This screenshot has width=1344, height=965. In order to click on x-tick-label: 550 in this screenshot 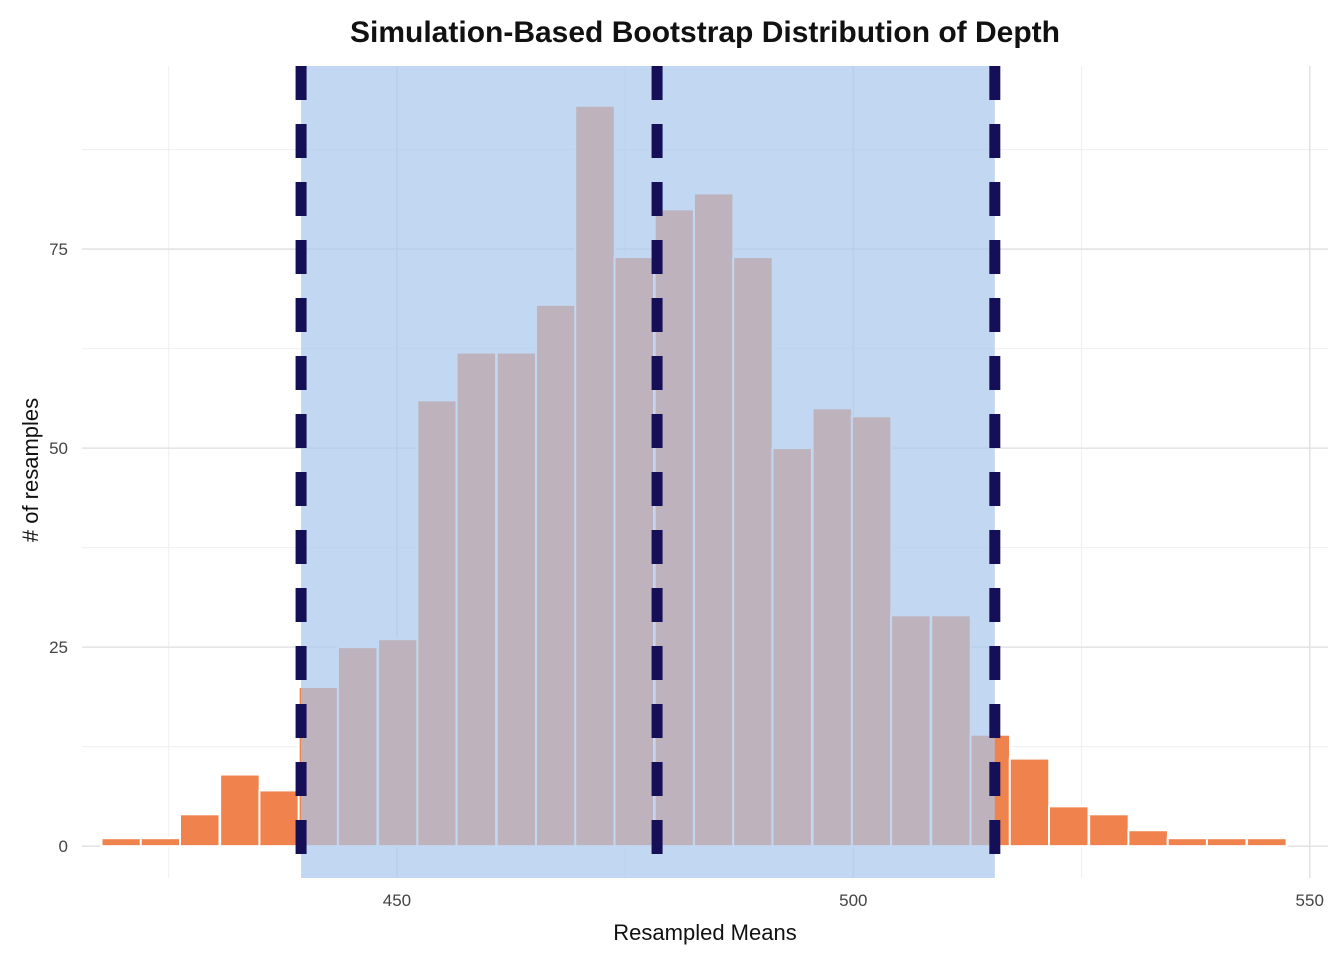, I will do `click(1310, 900)`.